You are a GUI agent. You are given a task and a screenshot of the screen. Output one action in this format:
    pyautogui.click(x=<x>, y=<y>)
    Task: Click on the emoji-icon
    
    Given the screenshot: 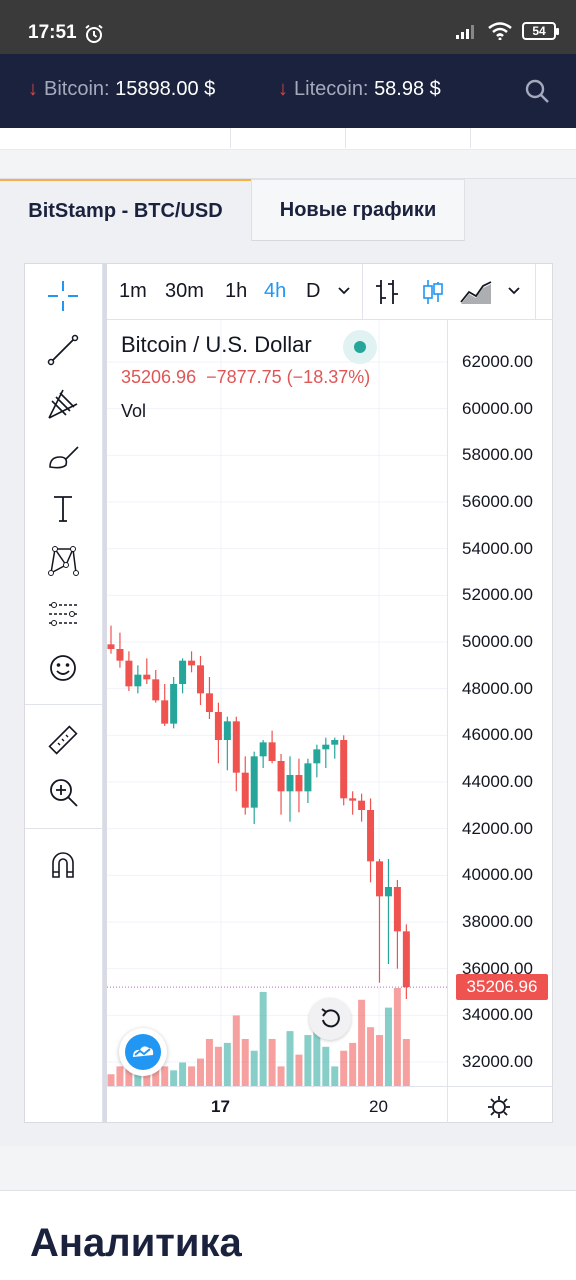 What is the action you would take?
    pyautogui.click(x=63, y=668)
    